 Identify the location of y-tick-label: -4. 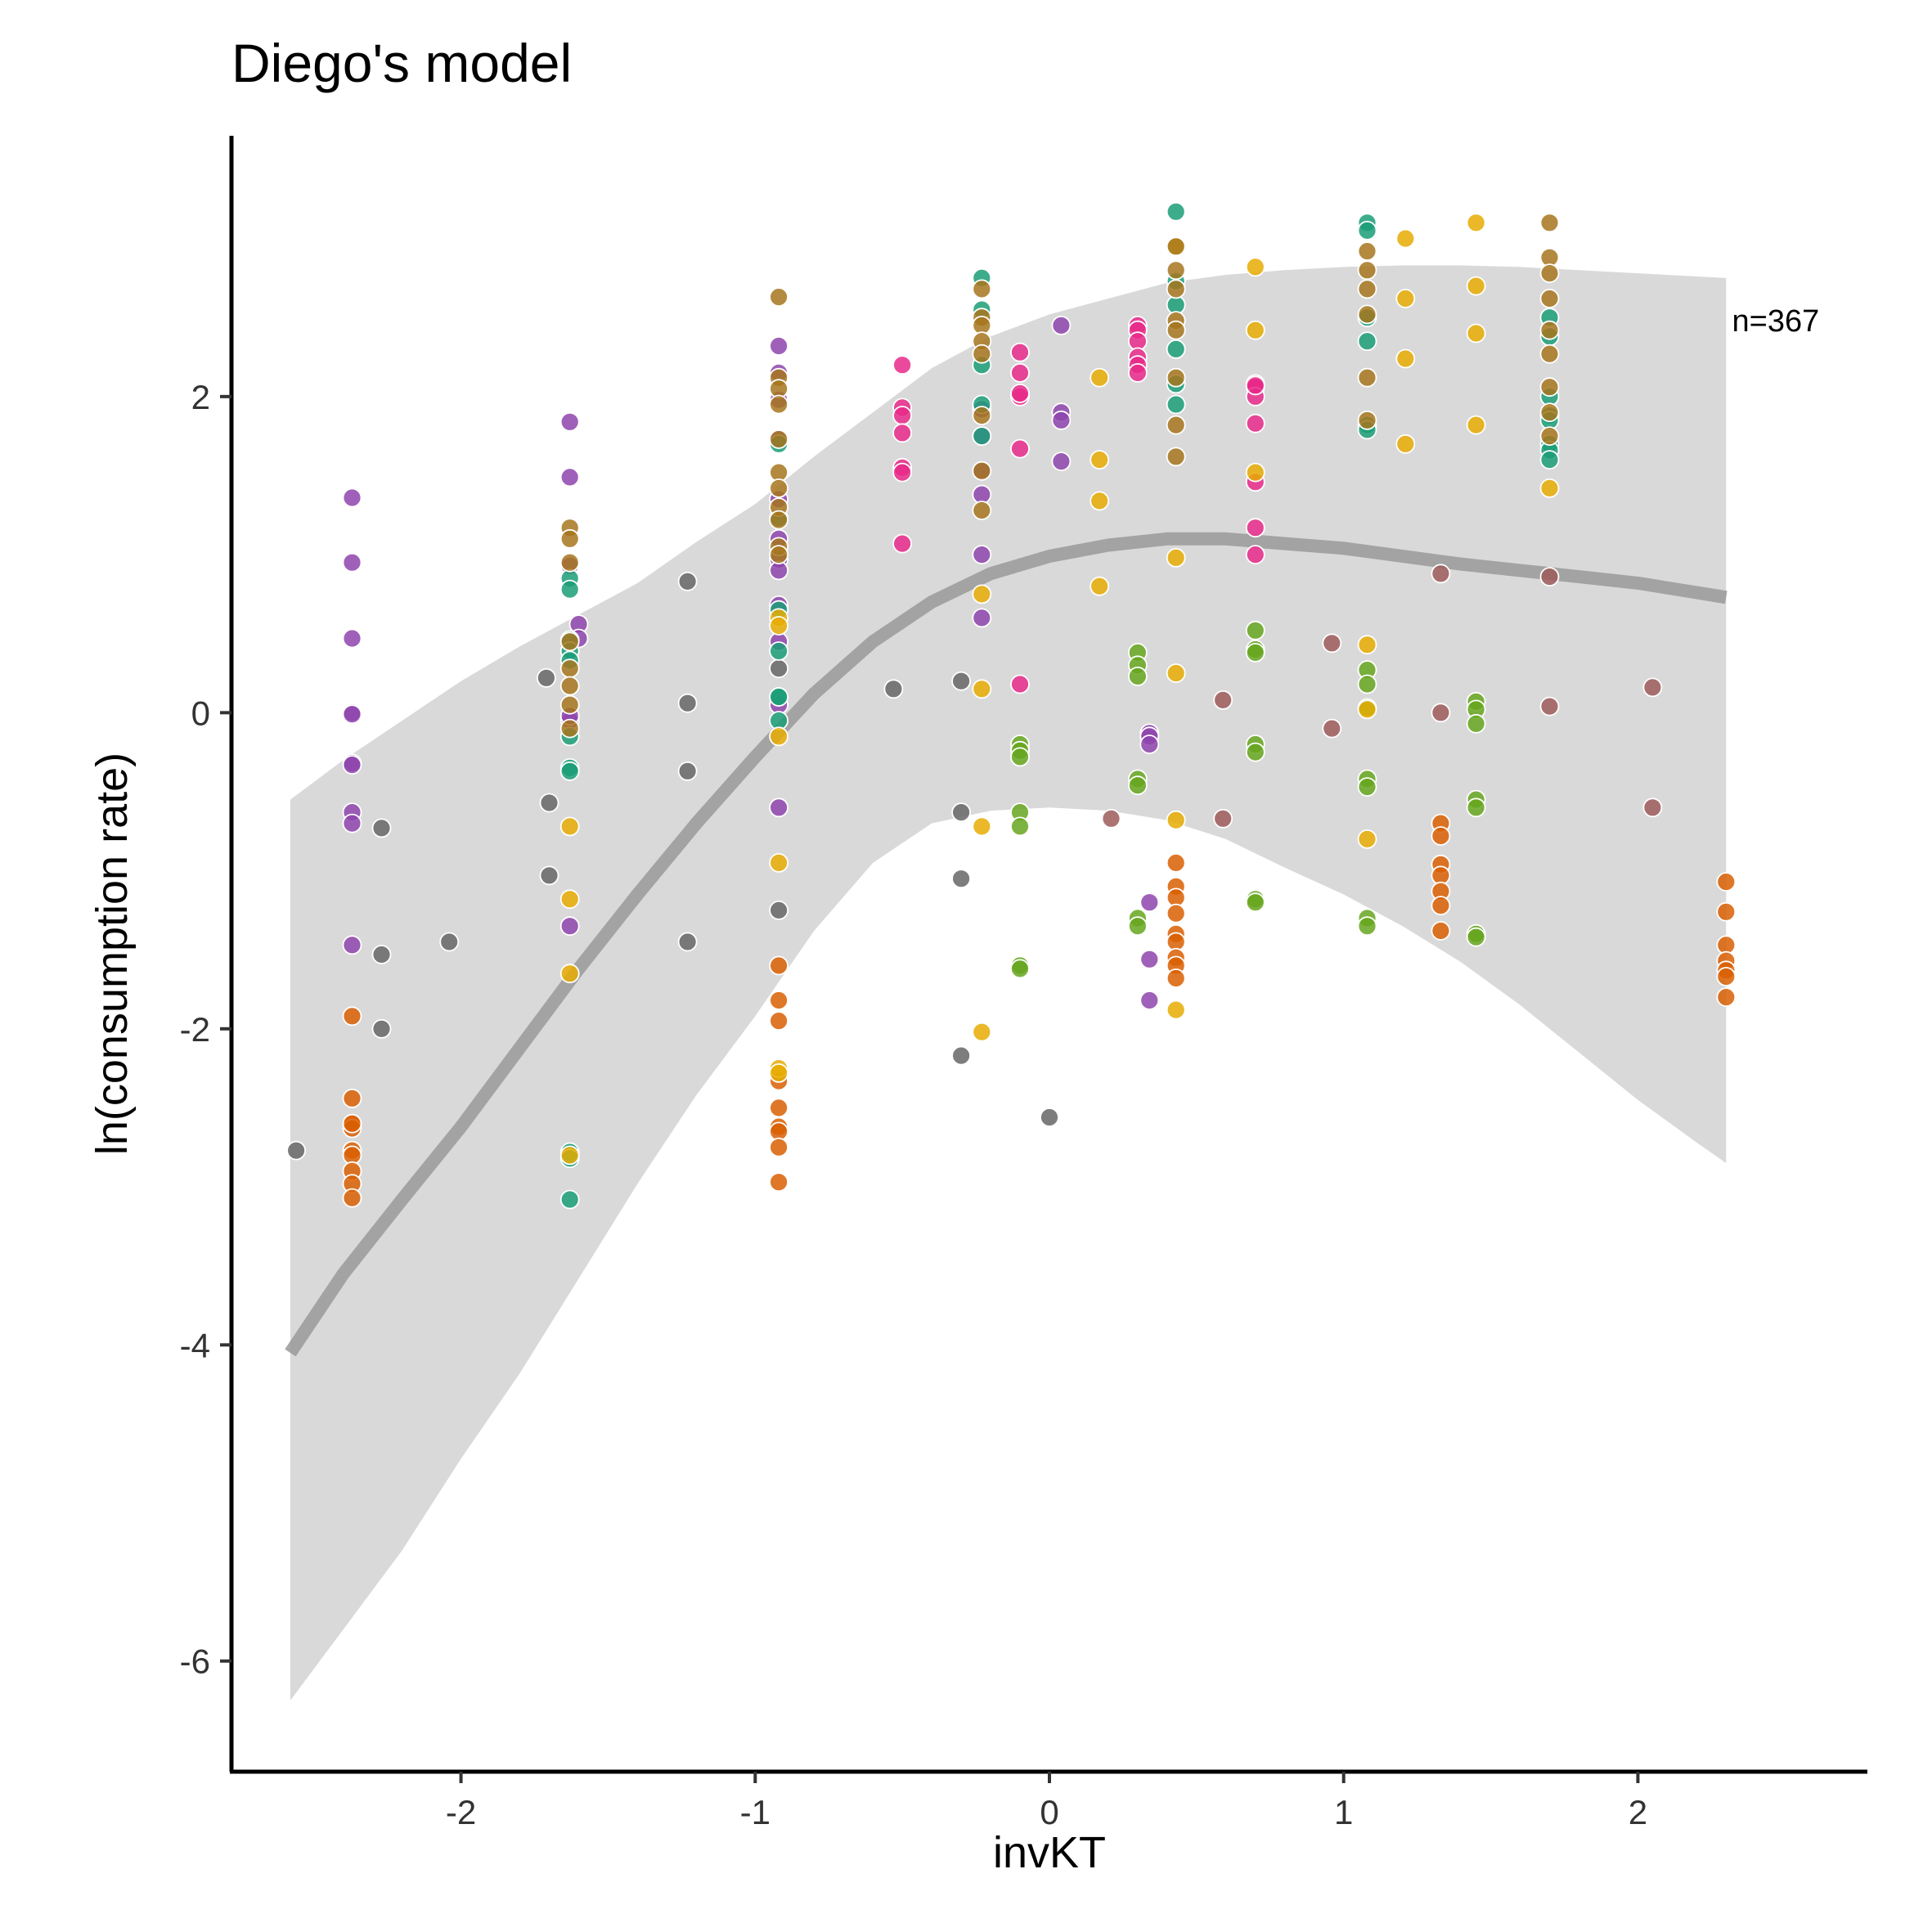
(195, 1345).